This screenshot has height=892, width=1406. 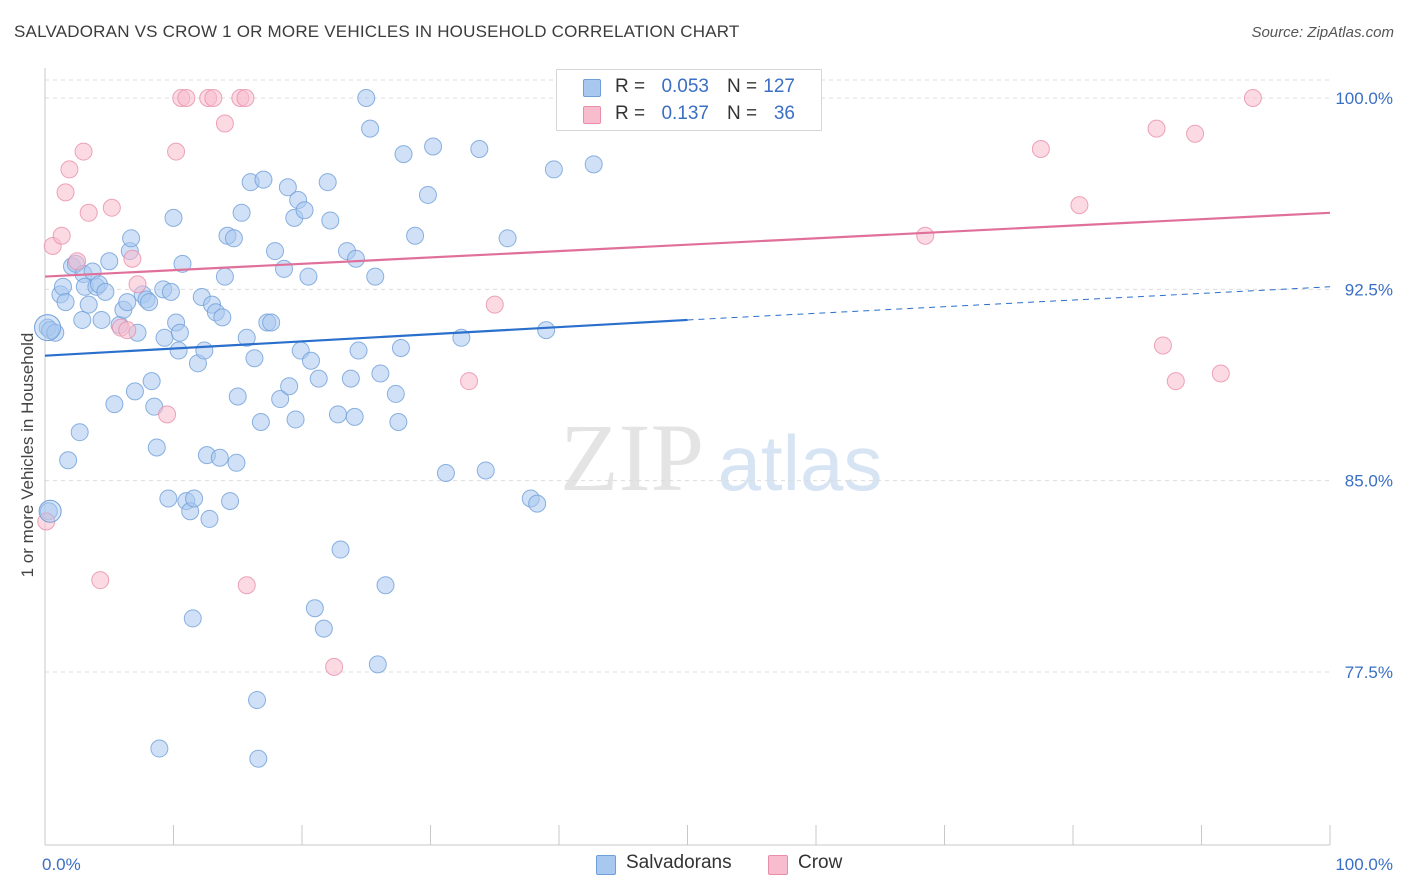 I want to click on legend-row-crow: R = 0.137 N = 36, so click(x=689, y=114).